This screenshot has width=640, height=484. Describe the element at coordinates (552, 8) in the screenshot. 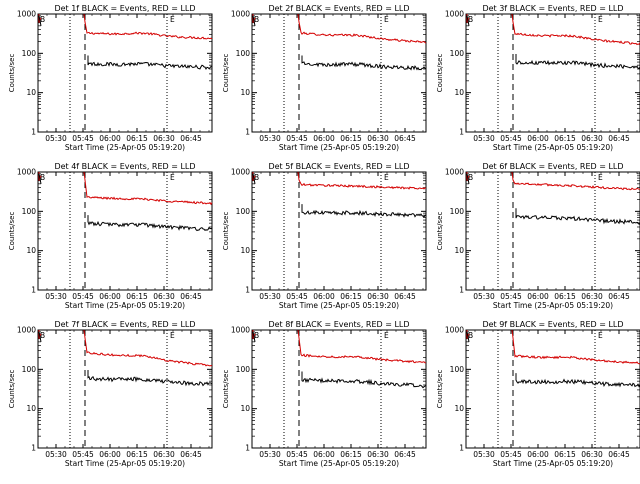

I see `chart-title: Det 3f BLACK = Events, RED = LLD` at that location.